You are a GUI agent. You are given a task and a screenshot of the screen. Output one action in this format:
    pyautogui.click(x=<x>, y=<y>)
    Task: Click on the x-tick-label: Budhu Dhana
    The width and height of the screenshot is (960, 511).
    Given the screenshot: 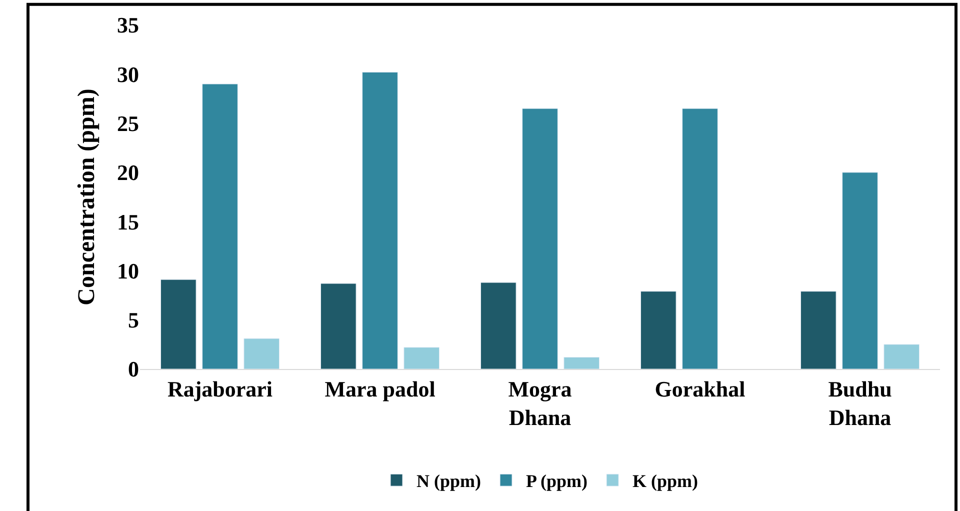 What is the action you would take?
    pyautogui.click(x=860, y=403)
    